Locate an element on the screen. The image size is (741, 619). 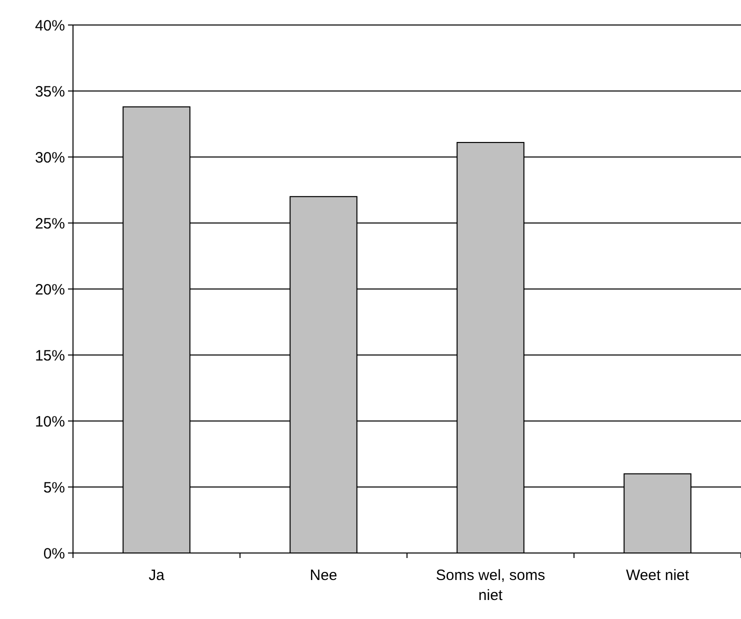
y-tick-label: 25% is located at coordinates (49, 223).